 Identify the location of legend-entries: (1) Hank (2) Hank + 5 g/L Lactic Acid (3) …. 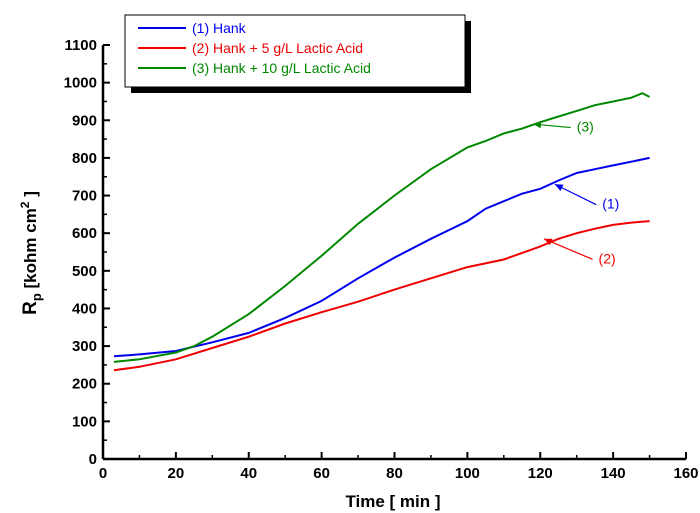
(254, 48).